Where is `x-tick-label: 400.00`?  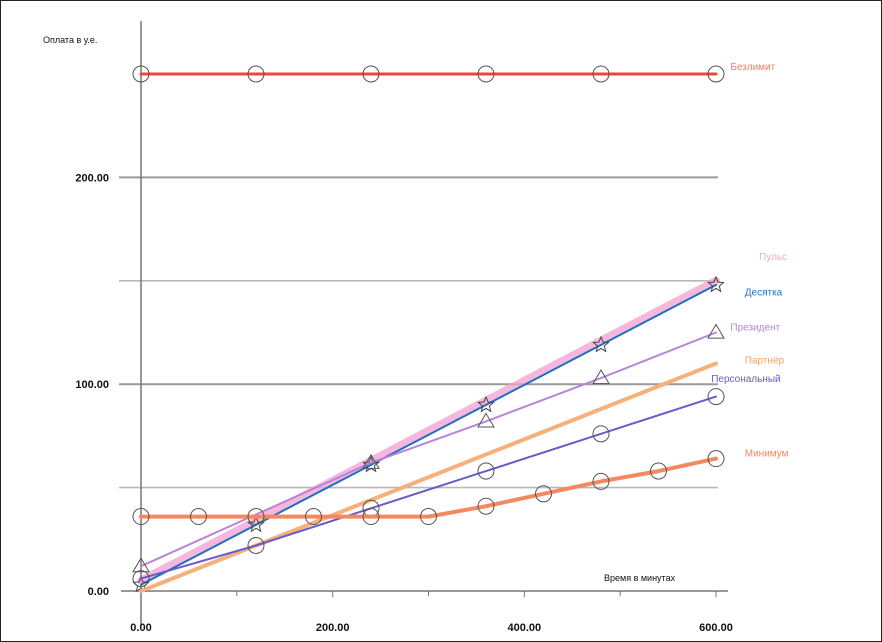
x-tick-label: 400.00 is located at coordinates (525, 628).